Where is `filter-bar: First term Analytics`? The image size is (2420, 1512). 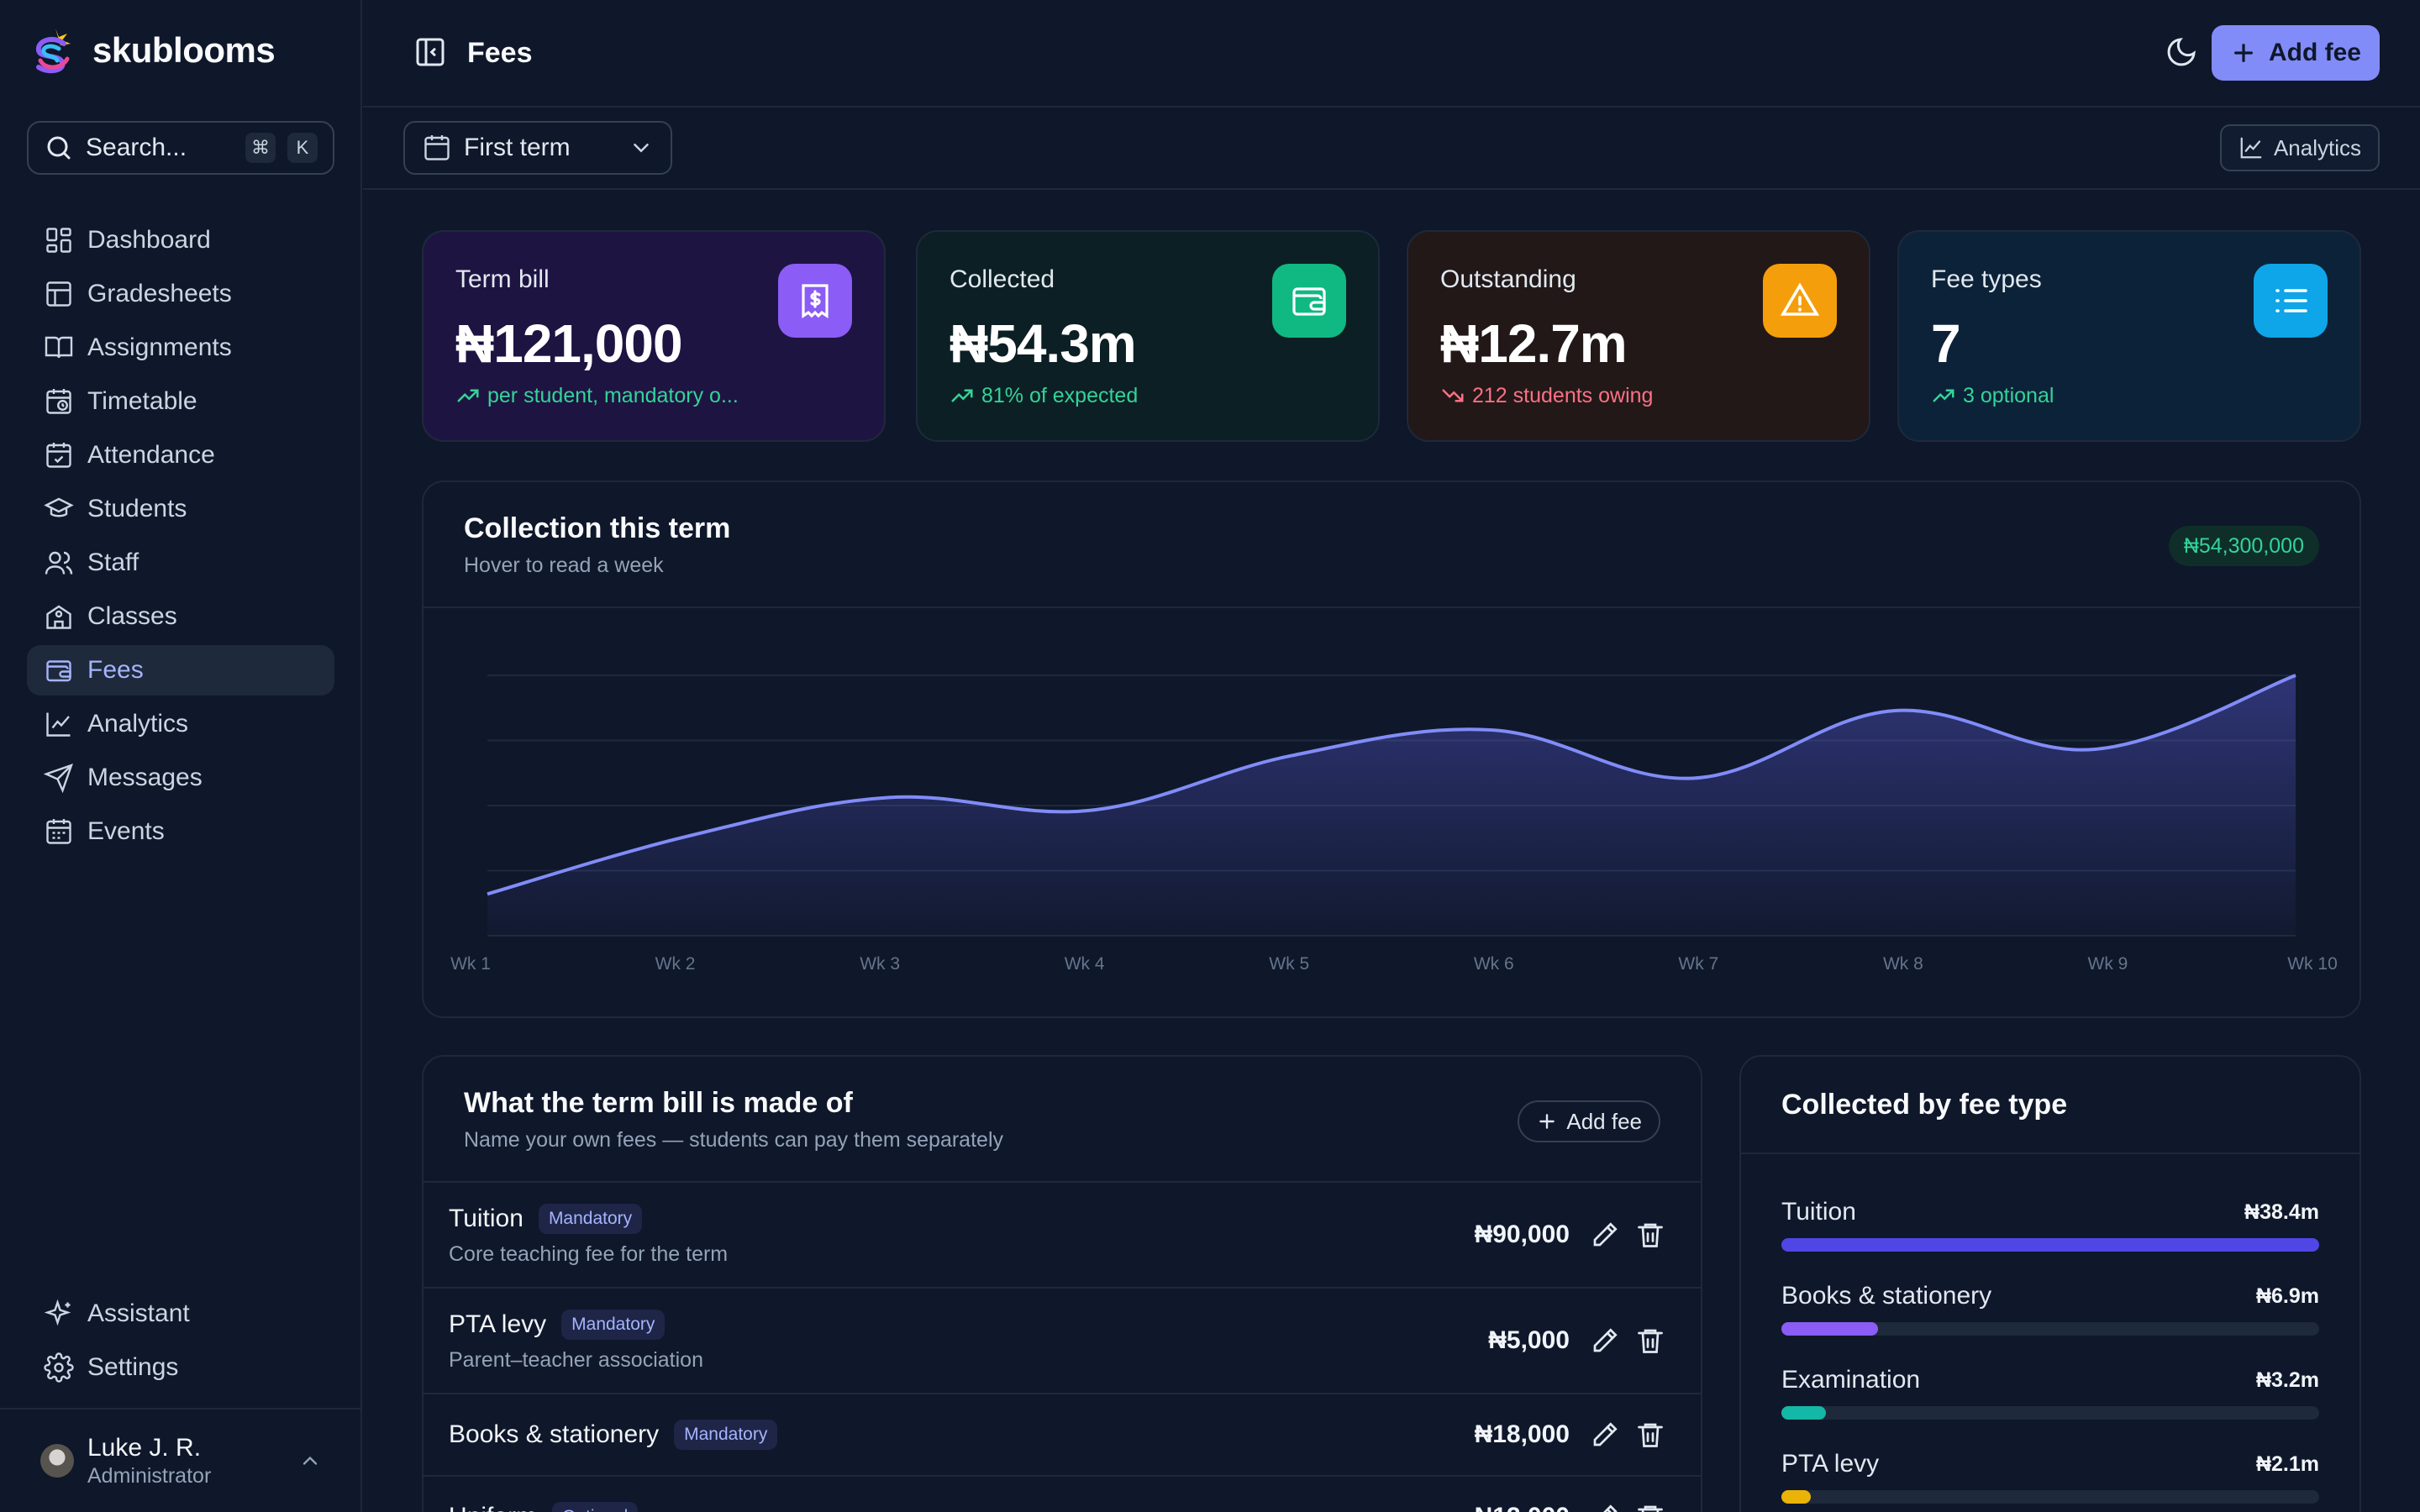
filter-bar: First term Analytics is located at coordinates (1391, 149).